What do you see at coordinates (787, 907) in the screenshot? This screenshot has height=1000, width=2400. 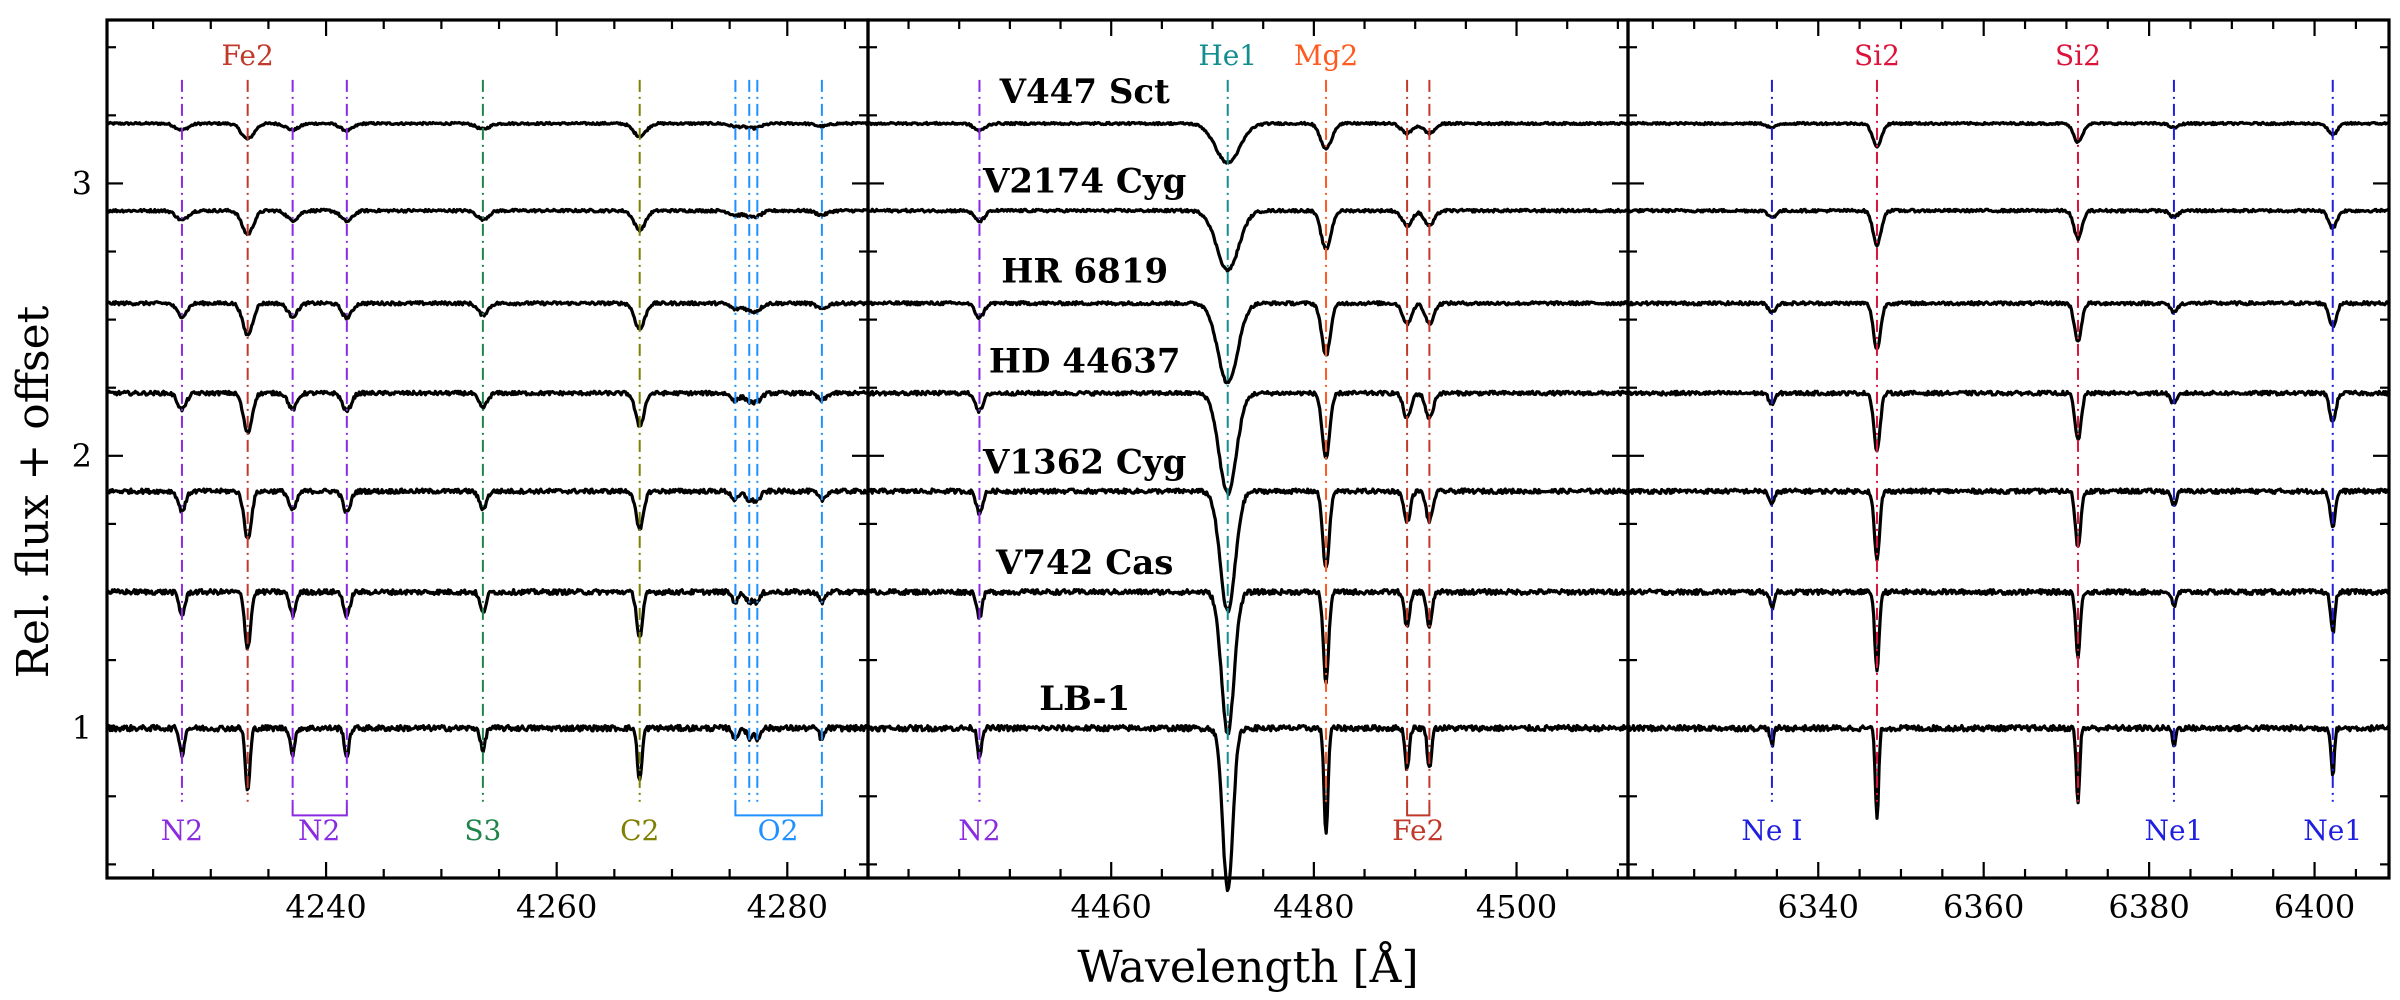 I see `x-tick-label: 4280` at bounding box center [787, 907].